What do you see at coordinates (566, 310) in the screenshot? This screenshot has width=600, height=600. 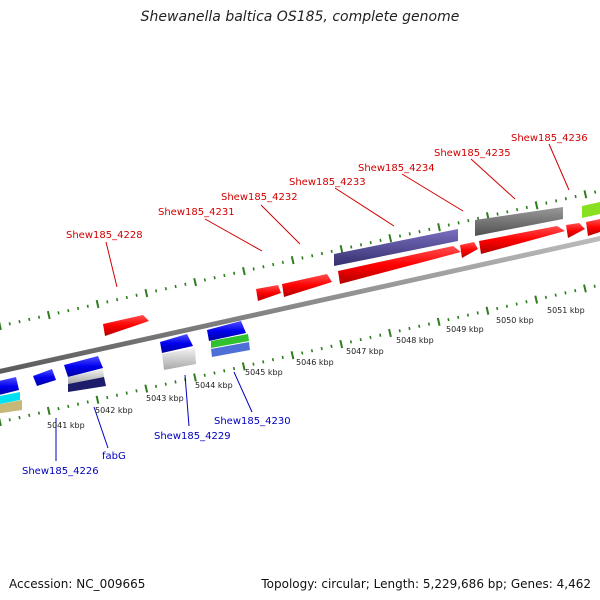 I see `kbp-label: 5051 kbp` at bounding box center [566, 310].